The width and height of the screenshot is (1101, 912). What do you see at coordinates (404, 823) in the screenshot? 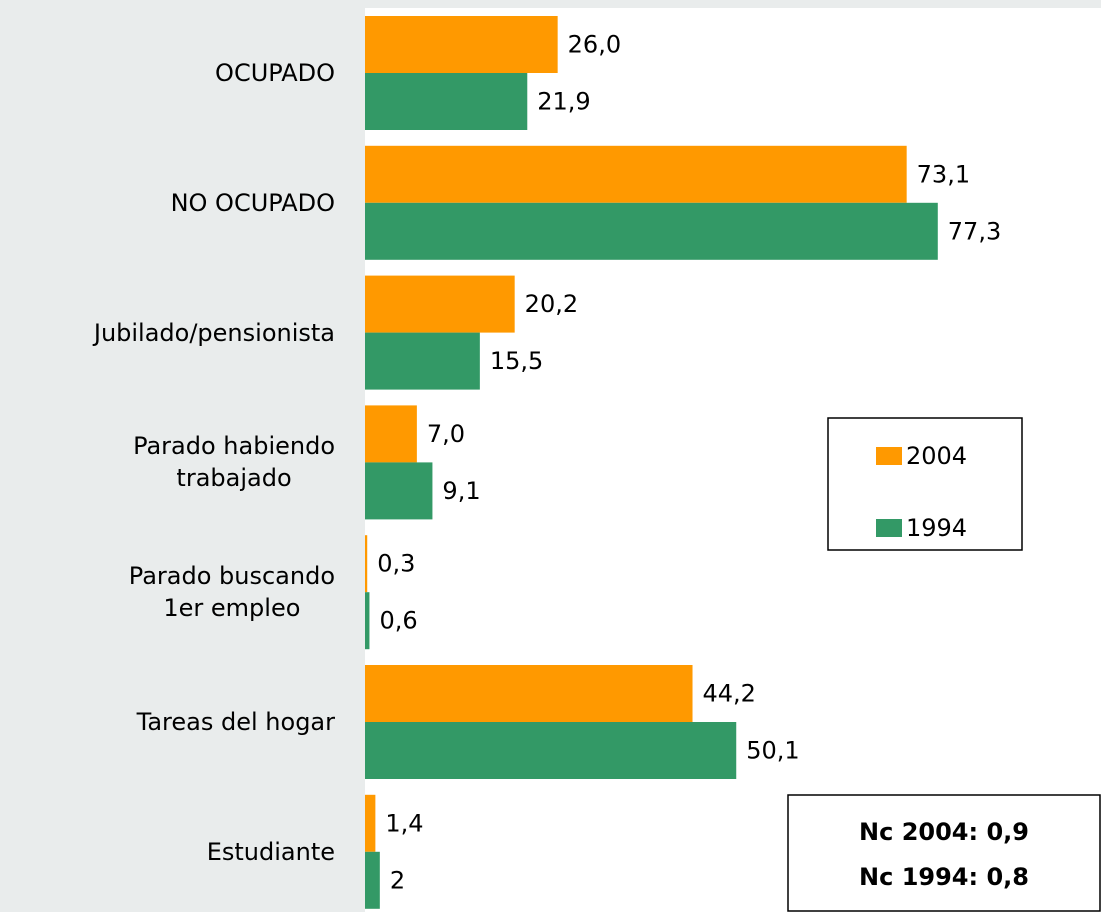
I see `value-label: 1,4` at bounding box center [404, 823].